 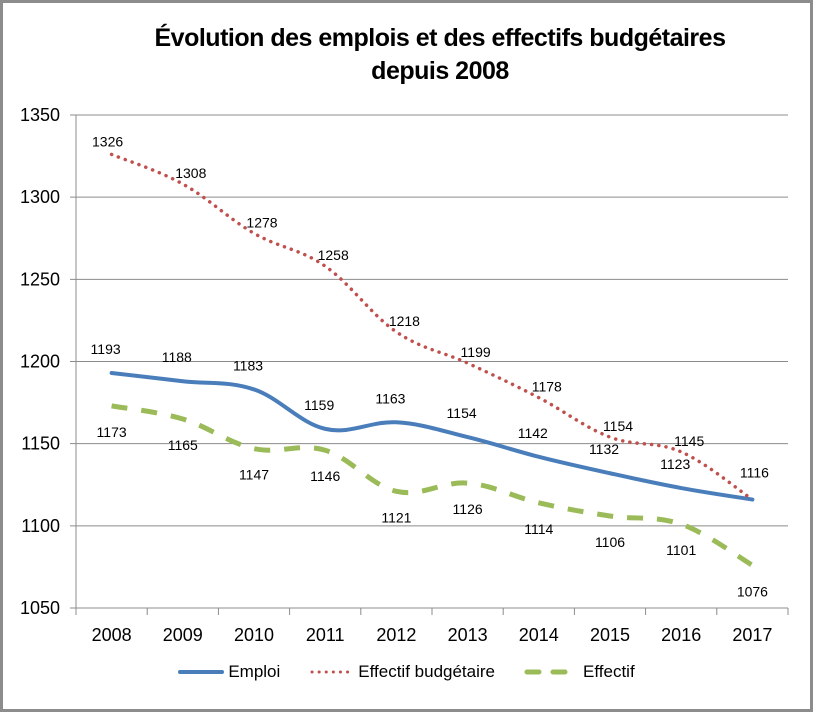 I want to click on data-label: 1146, so click(x=325, y=476).